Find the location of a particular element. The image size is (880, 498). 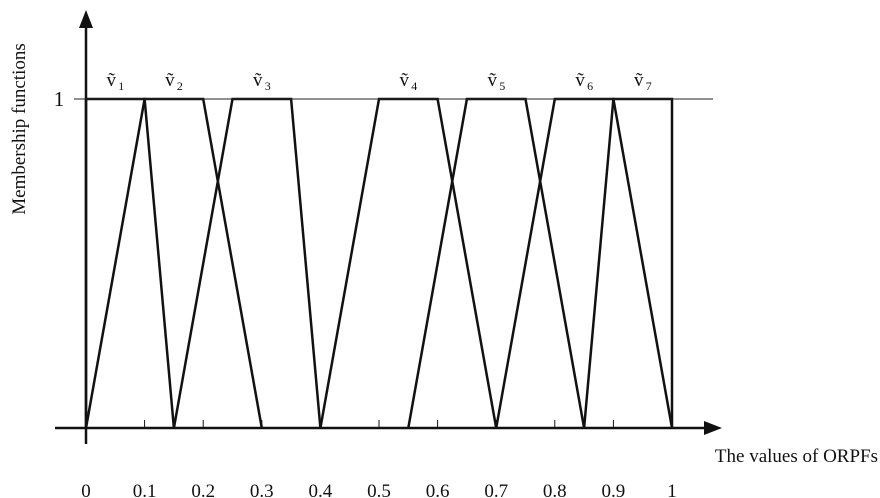

x-tick-label: 1 is located at coordinates (672, 489).